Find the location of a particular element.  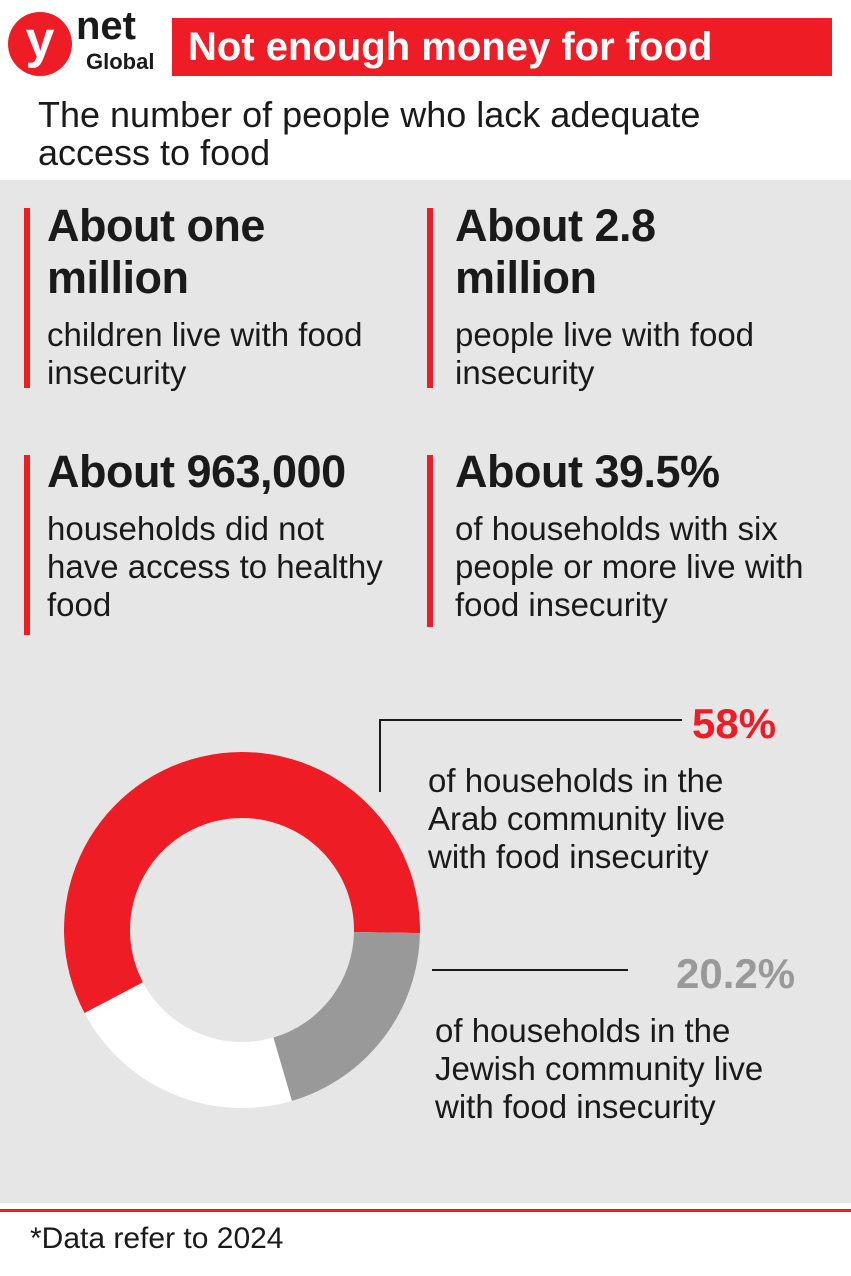

title-band is located at coordinates (502, 47).